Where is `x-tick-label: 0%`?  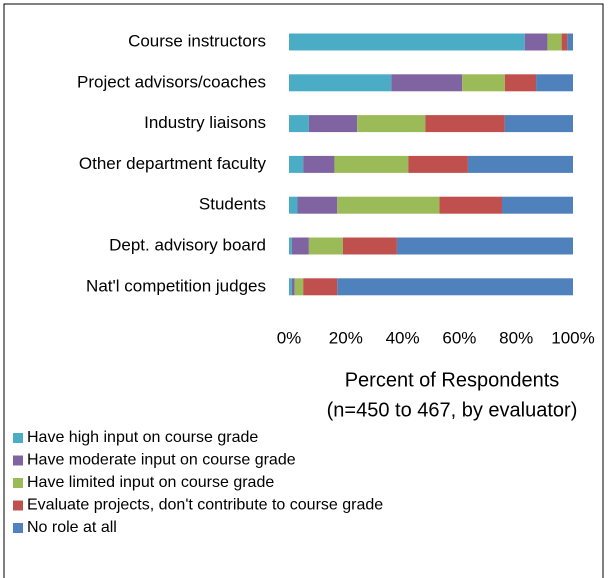 x-tick-label: 0% is located at coordinates (289, 337).